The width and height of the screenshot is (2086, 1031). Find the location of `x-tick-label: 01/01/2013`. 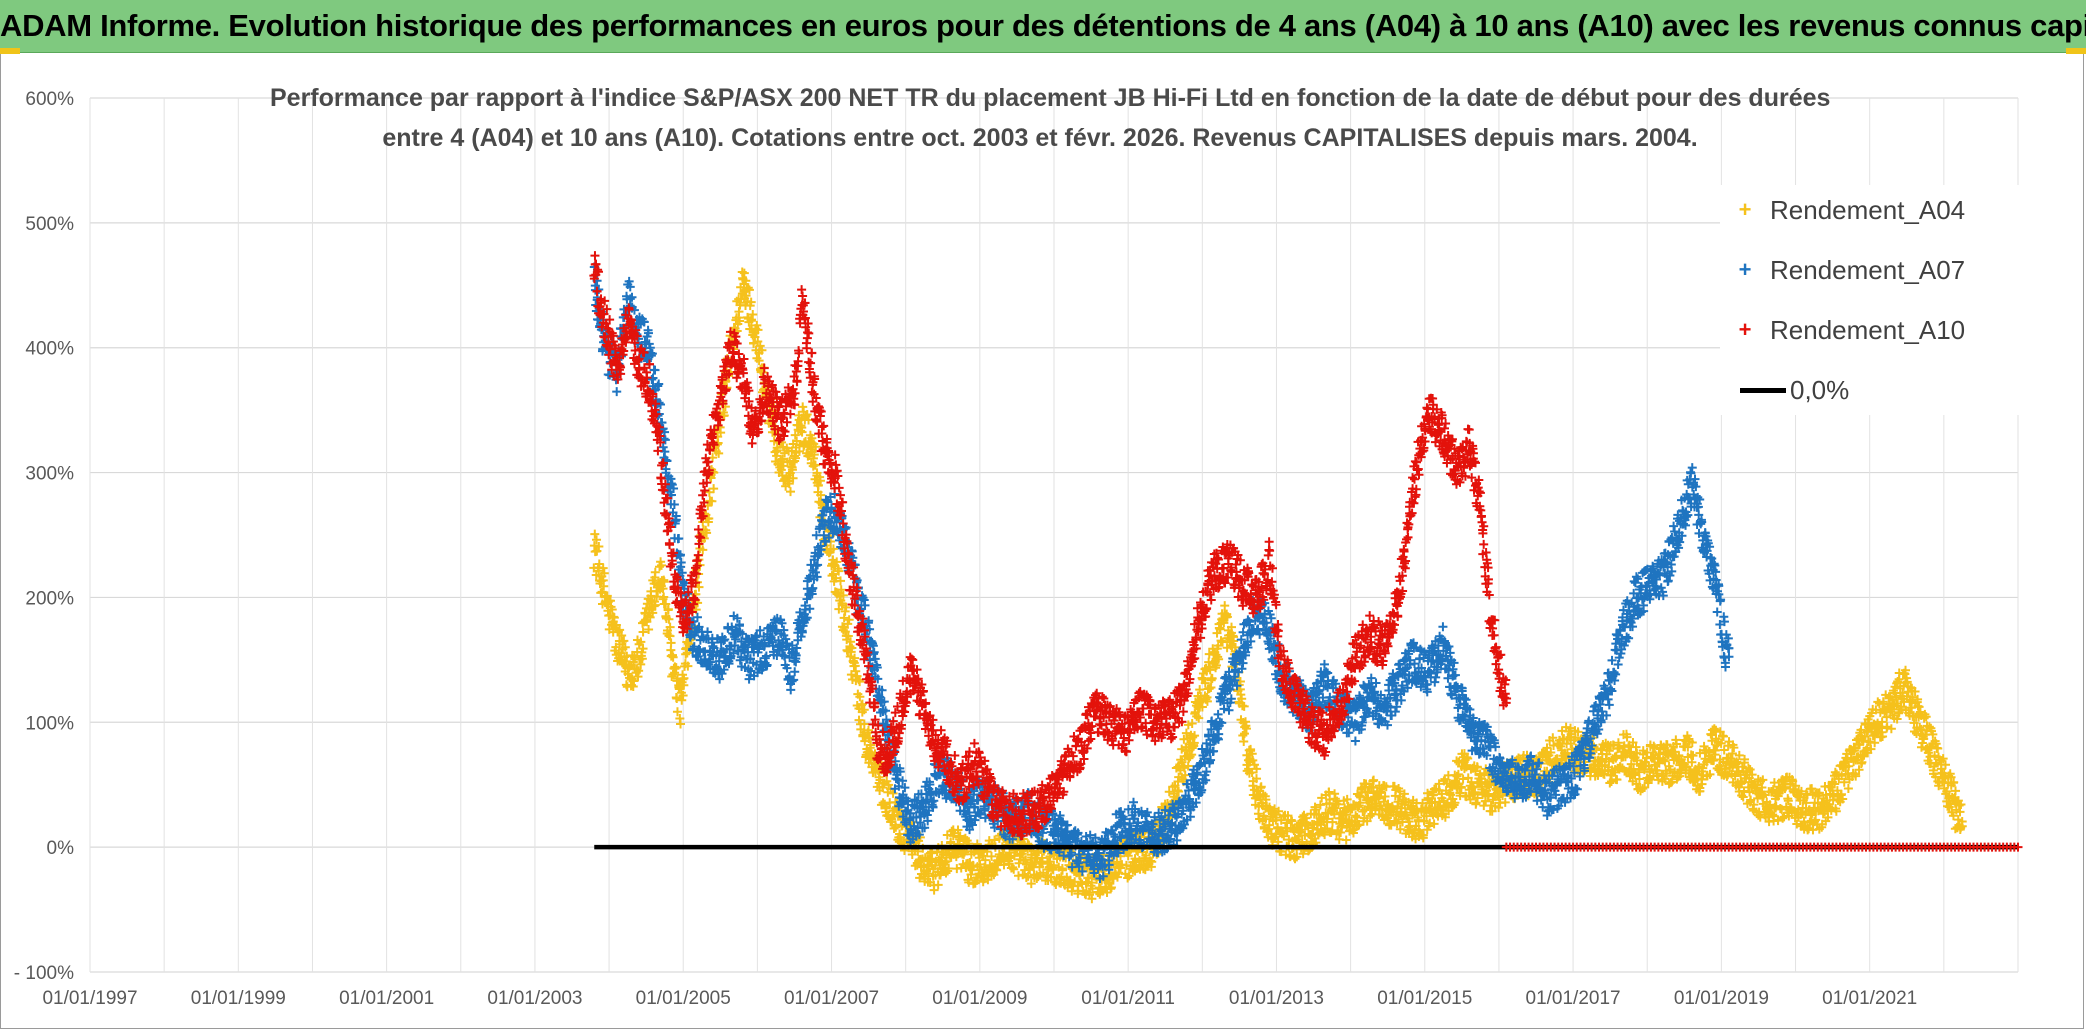

x-tick-label: 01/01/2013 is located at coordinates (1276, 998).